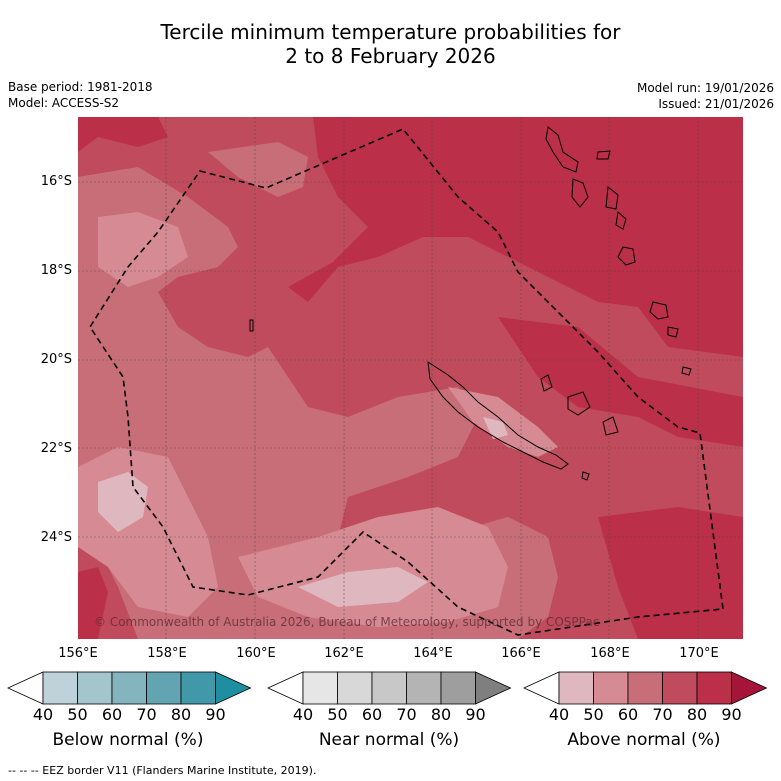  What do you see at coordinates (123, 502) in the screenshot?
I see `map-field-40-50-southwest` at bounding box center [123, 502].